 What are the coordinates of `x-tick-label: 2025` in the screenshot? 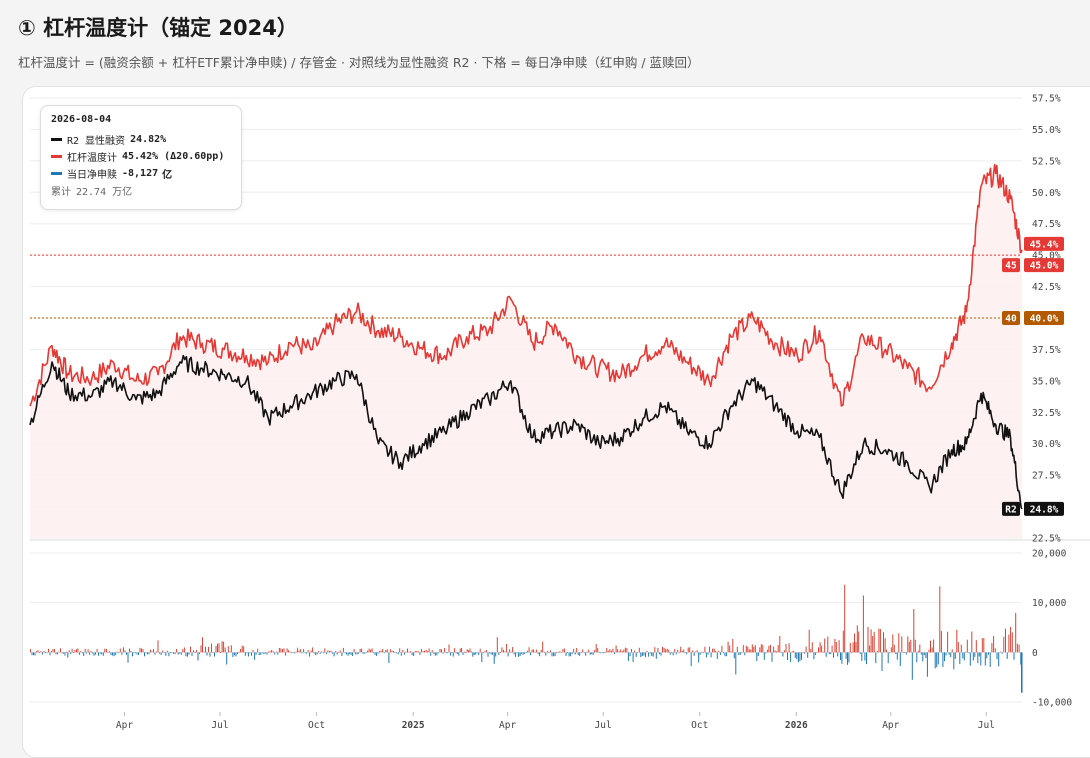 It's located at (413, 725).